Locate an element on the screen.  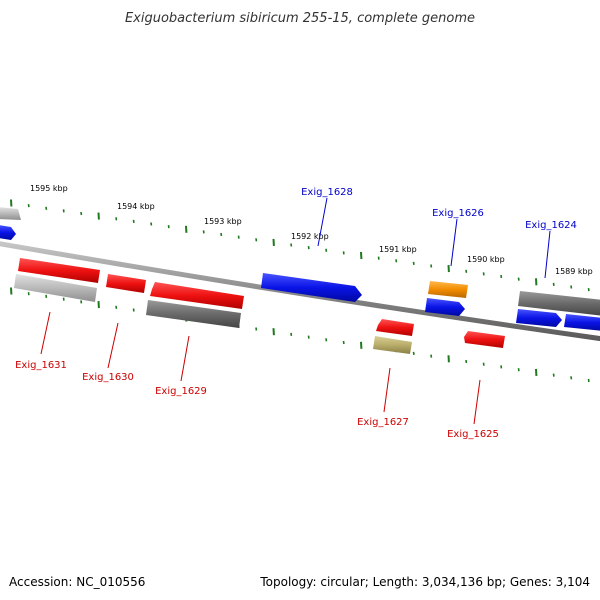
reverse-genes is located at coordinates (259, 314).